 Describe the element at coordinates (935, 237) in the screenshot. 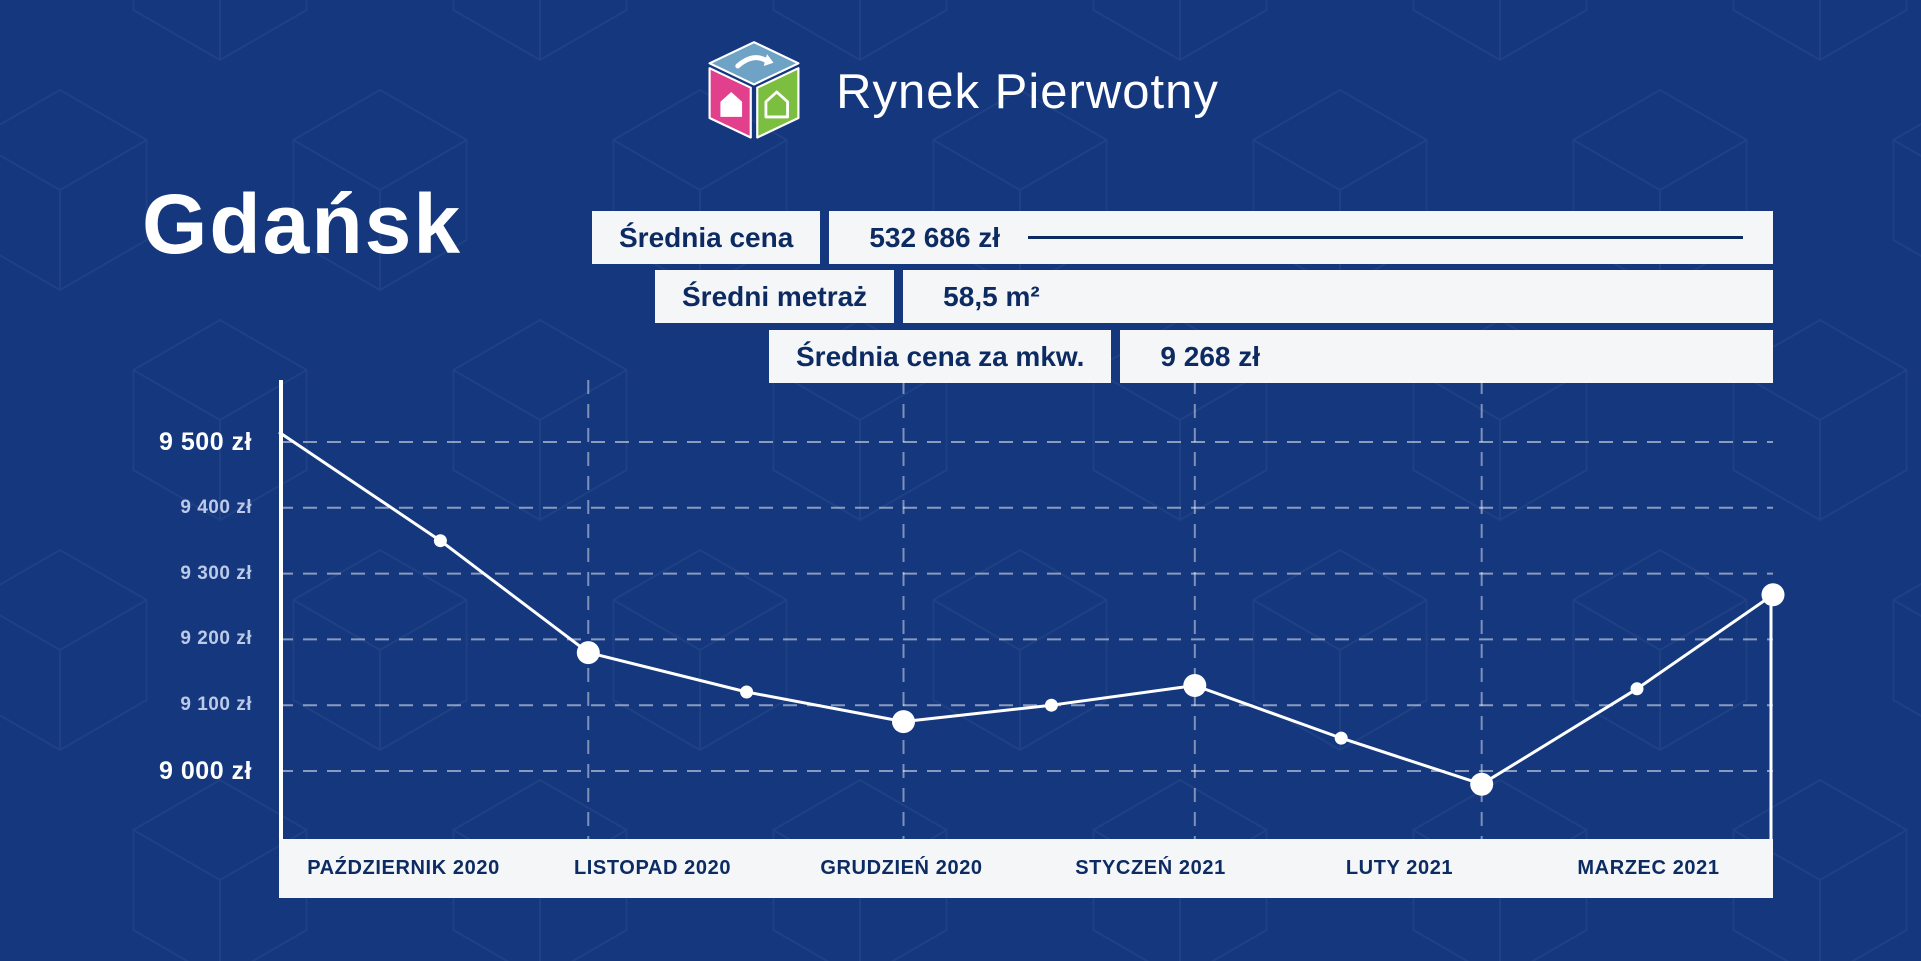

I see `stat-value: 532 686 zł` at that location.